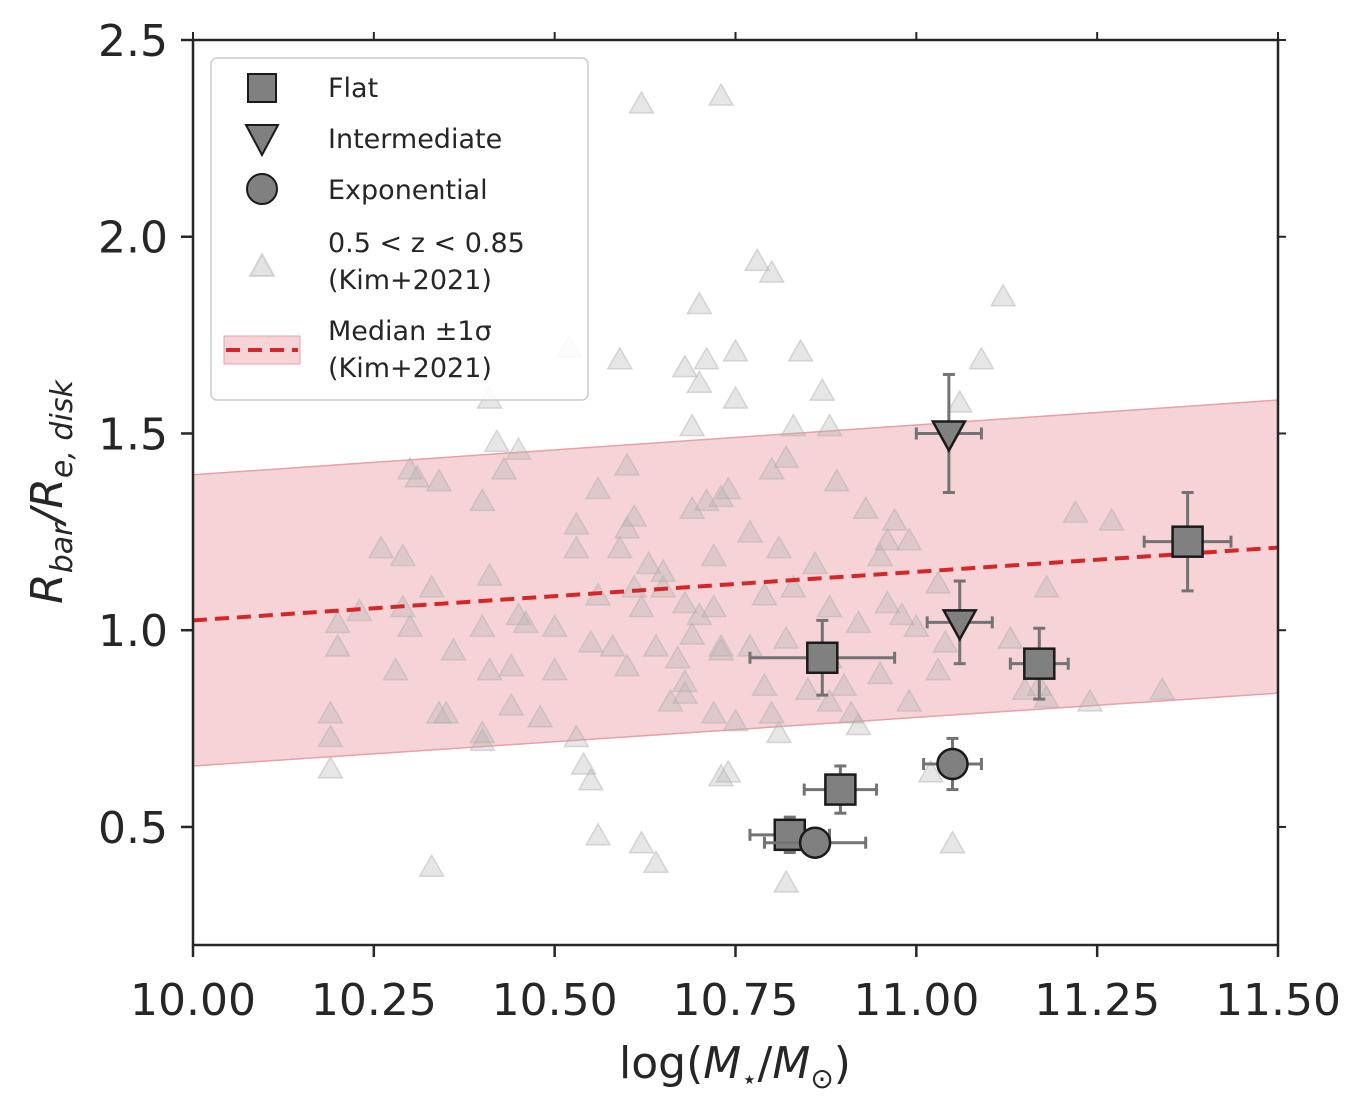  I want to click on legend-box, so click(399, 229).